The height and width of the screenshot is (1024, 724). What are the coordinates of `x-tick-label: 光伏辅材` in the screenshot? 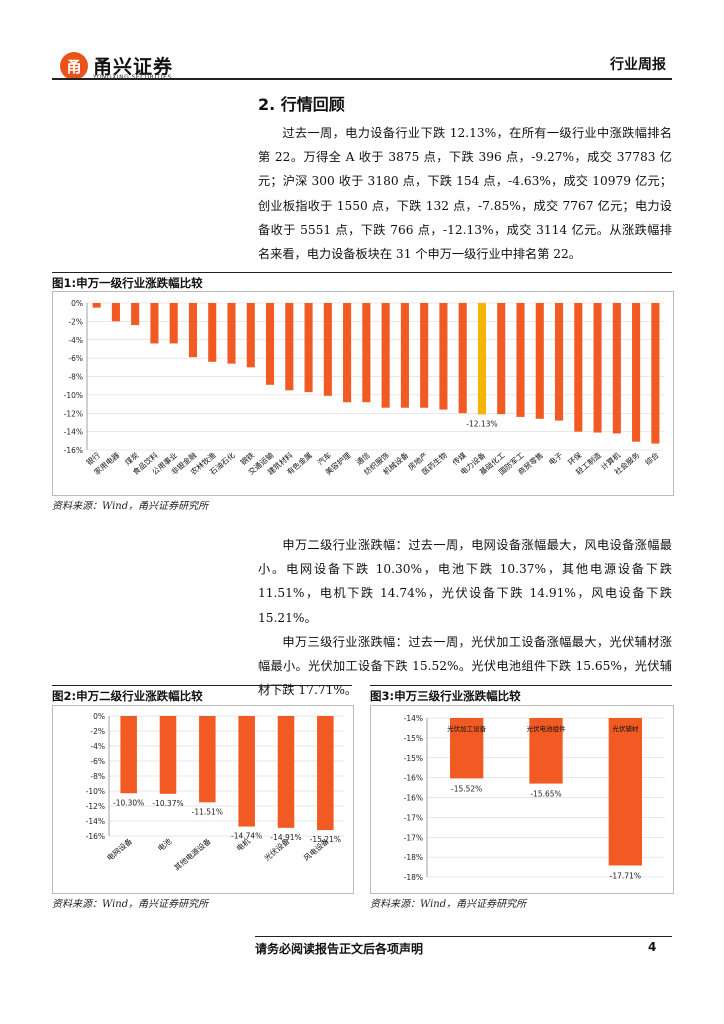 It's located at (625, 728).